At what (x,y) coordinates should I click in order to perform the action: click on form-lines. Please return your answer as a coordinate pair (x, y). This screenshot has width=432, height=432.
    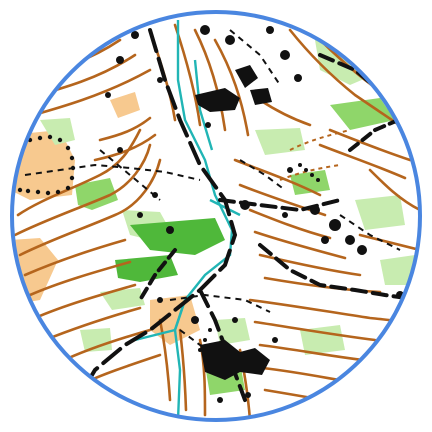
    Looking at the image, I should click on (315, 155).